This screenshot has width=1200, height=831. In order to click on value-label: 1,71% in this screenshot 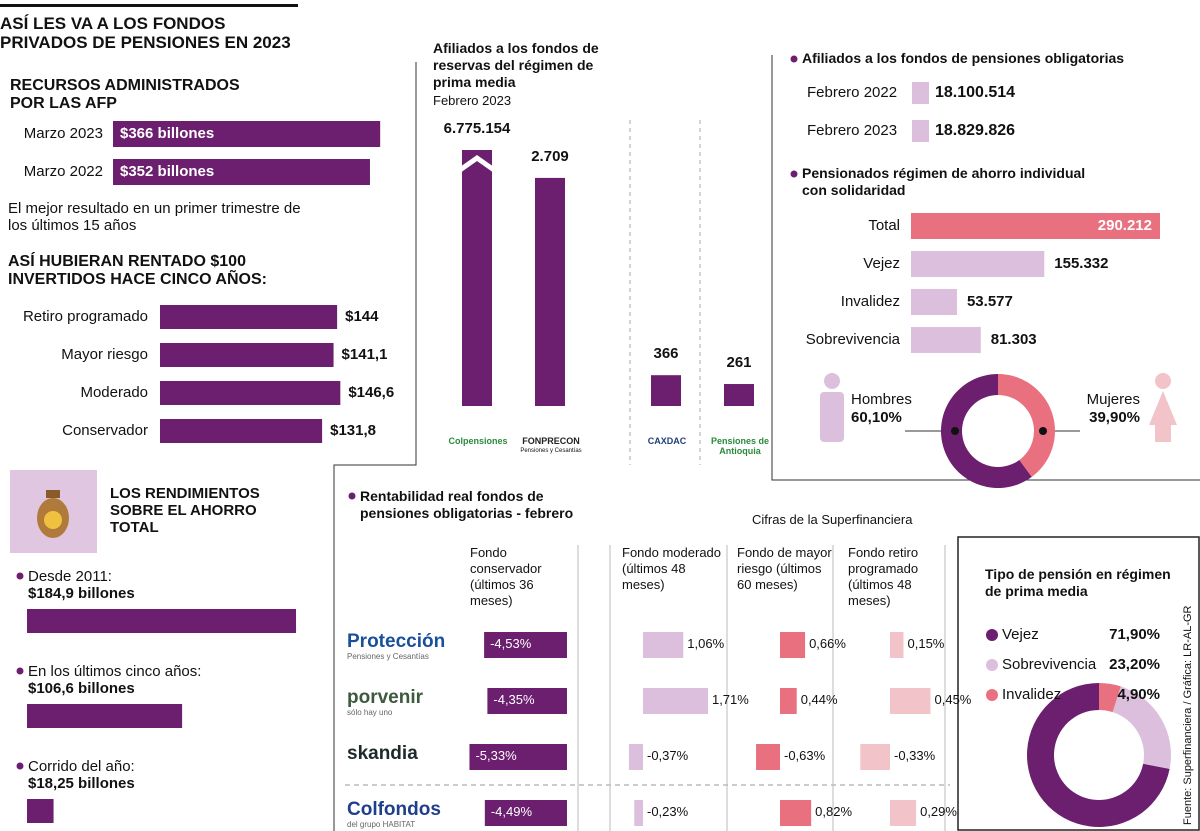, I will do `click(730, 699)`.